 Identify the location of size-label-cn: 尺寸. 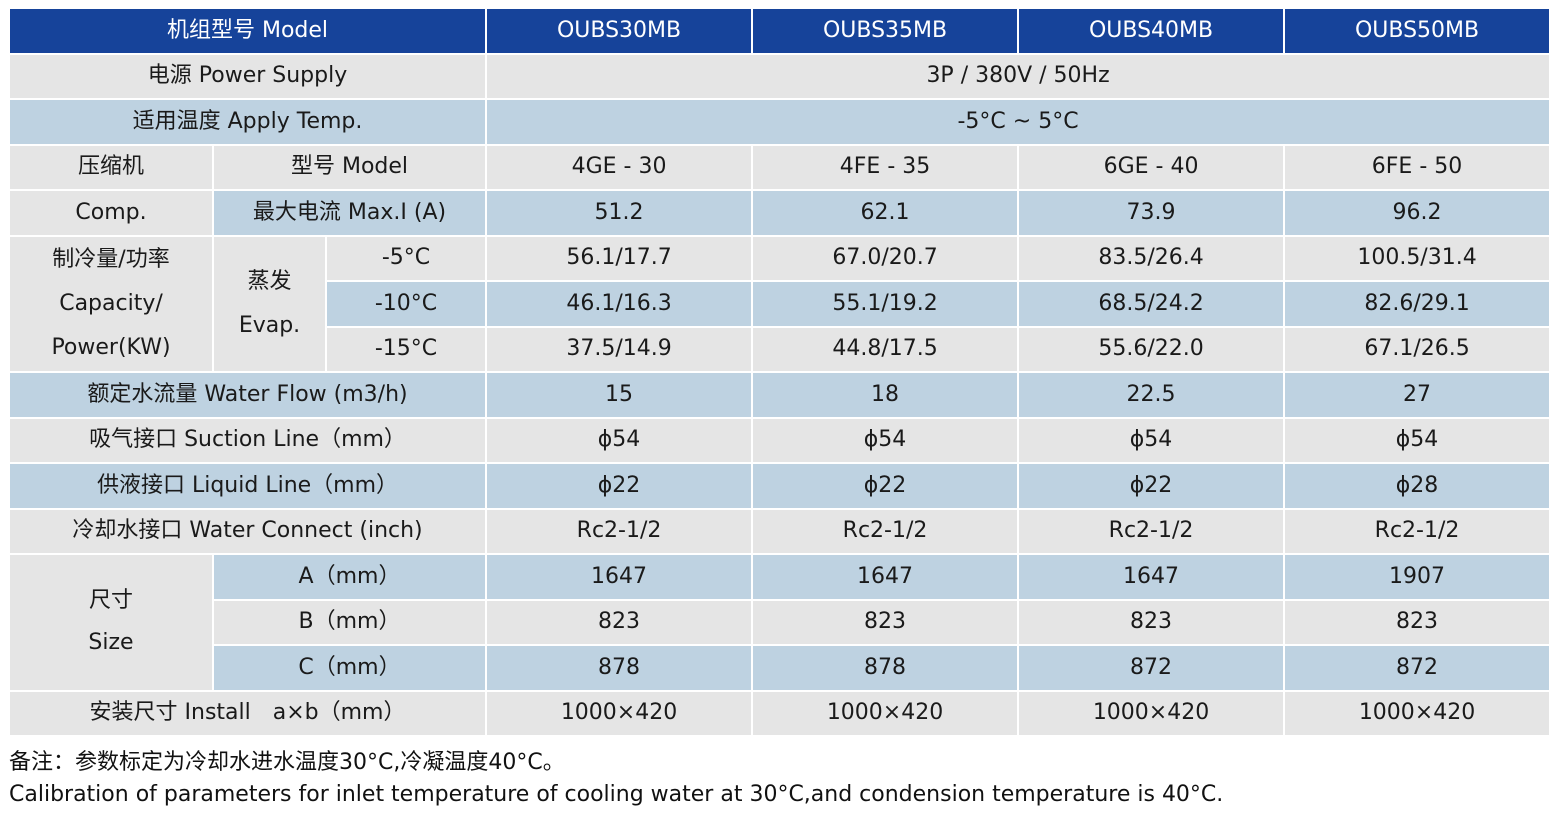
(110, 601).